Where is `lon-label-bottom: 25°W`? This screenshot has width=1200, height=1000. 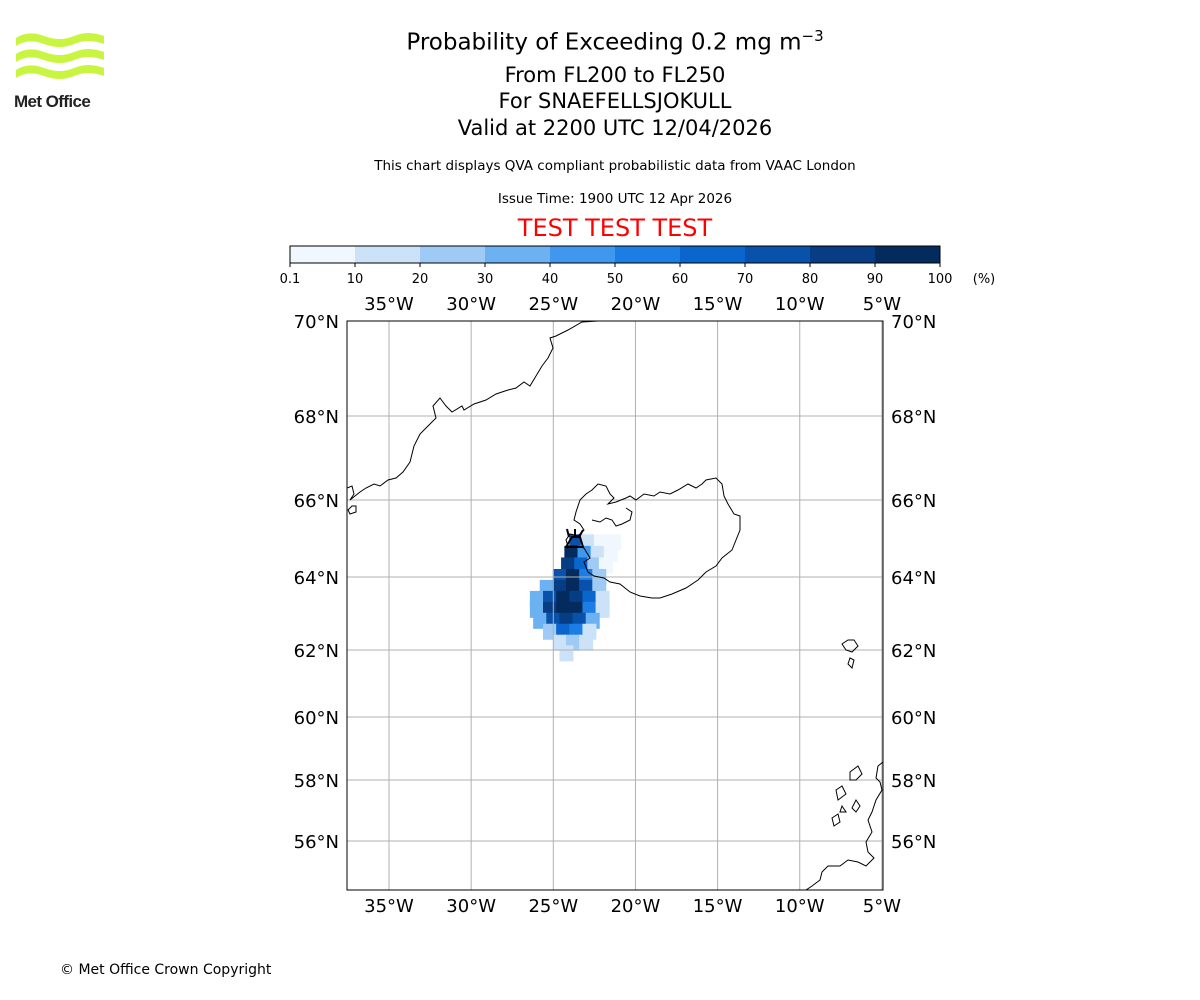
lon-label-bottom: 25°W is located at coordinates (553, 906).